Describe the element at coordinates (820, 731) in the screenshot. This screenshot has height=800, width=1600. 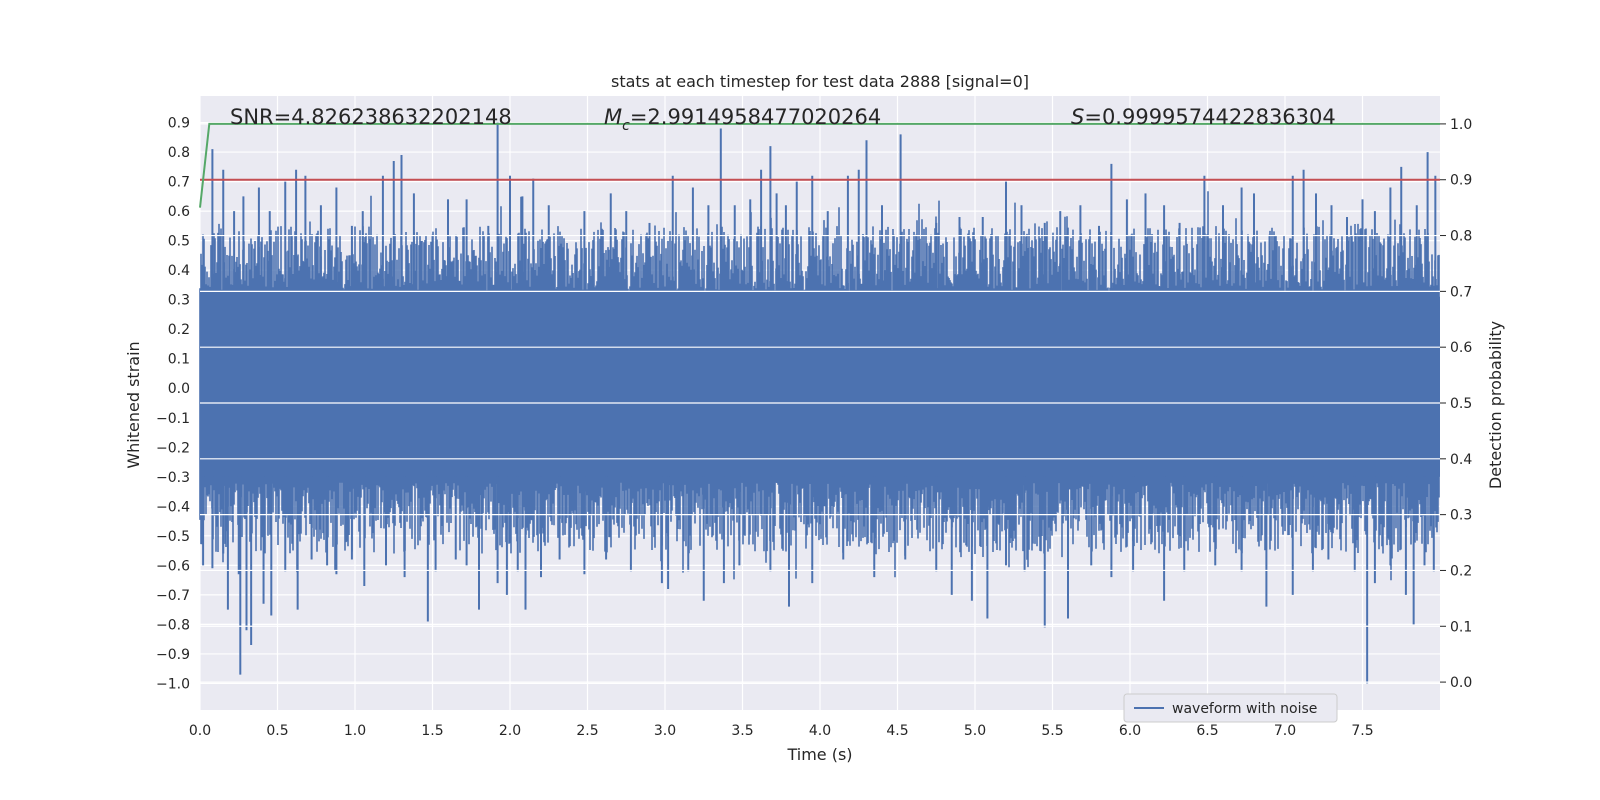
I see `x-tick-label: 4.0` at that location.